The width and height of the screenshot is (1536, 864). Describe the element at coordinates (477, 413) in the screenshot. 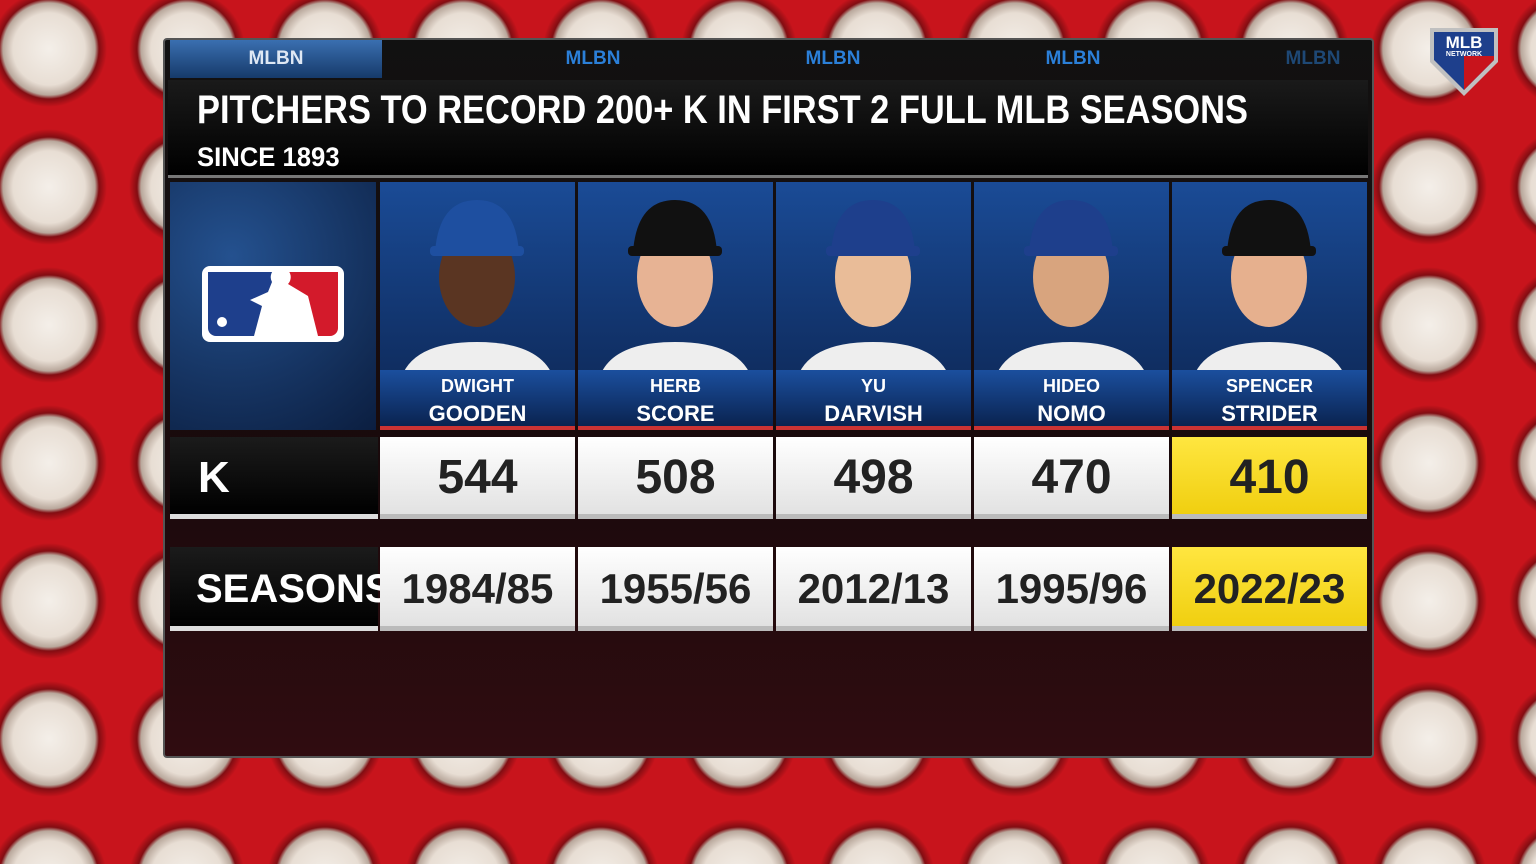

I see `last-name: GOODEN` at that location.